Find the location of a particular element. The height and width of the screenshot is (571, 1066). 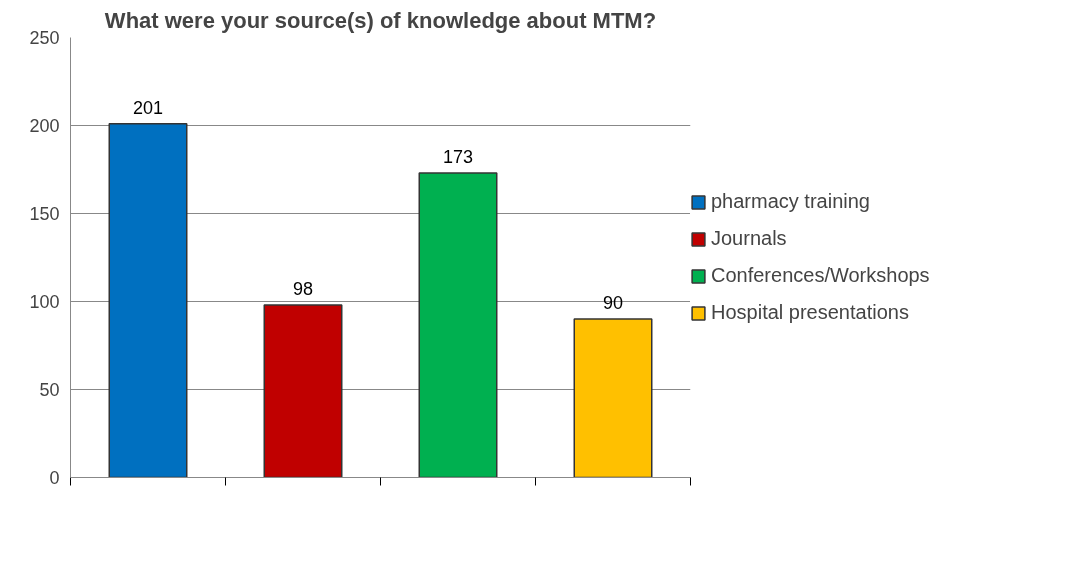

data-label: 98 is located at coordinates (303, 289).